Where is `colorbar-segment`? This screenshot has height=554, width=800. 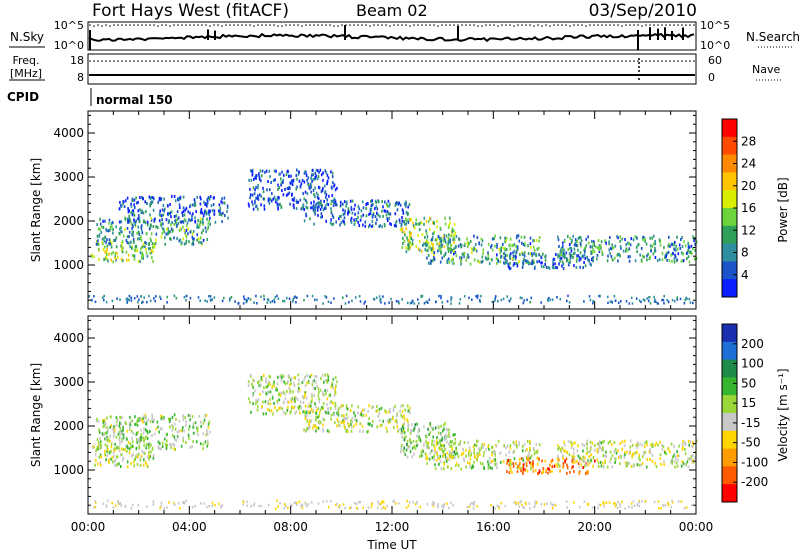 colorbar-segment is located at coordinates (729, 386).